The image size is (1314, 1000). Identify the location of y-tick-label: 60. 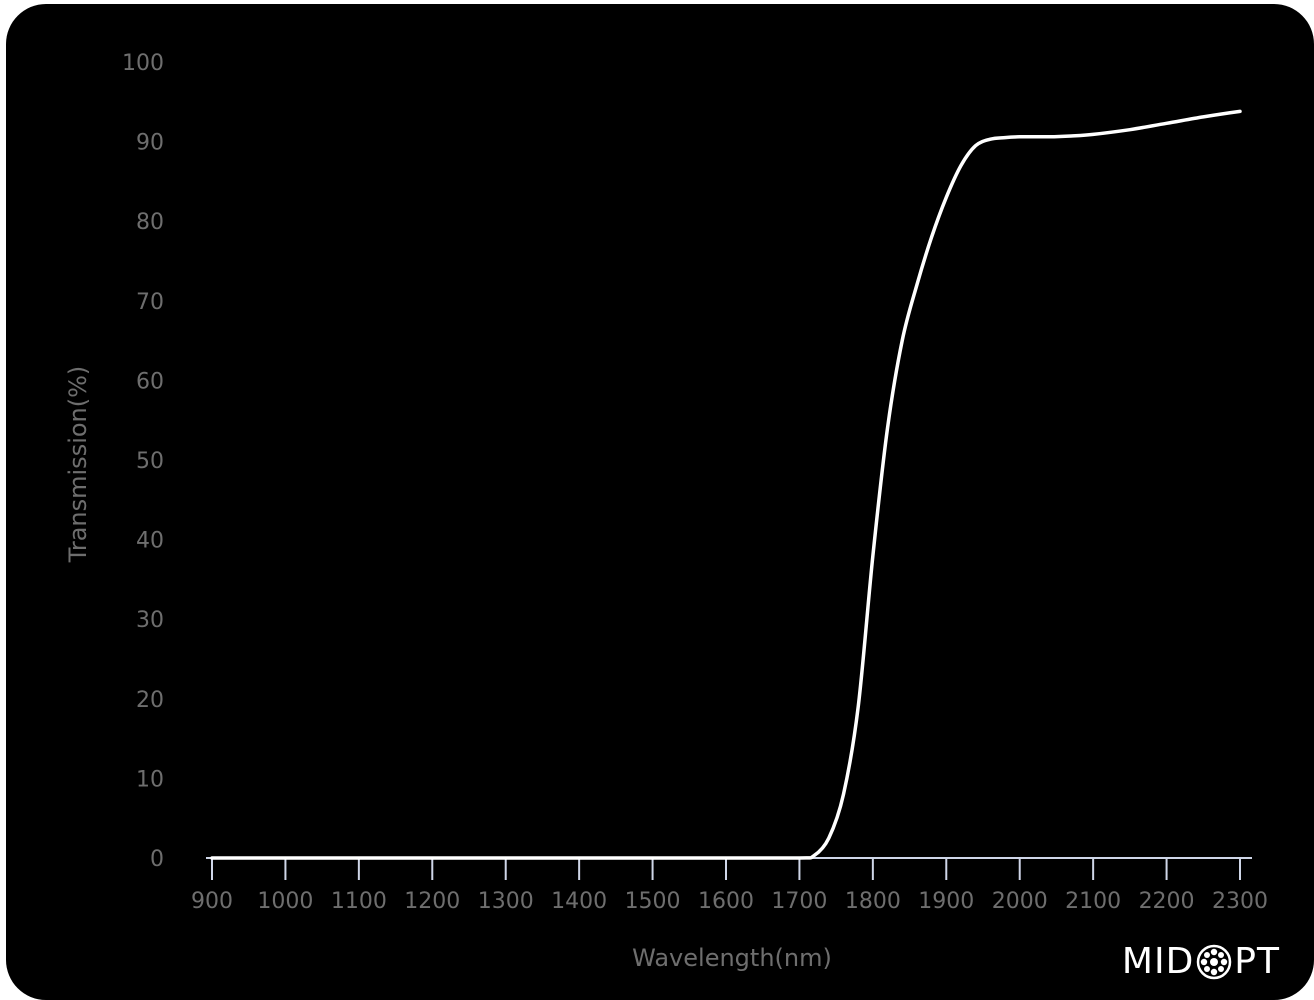
(150, 381).